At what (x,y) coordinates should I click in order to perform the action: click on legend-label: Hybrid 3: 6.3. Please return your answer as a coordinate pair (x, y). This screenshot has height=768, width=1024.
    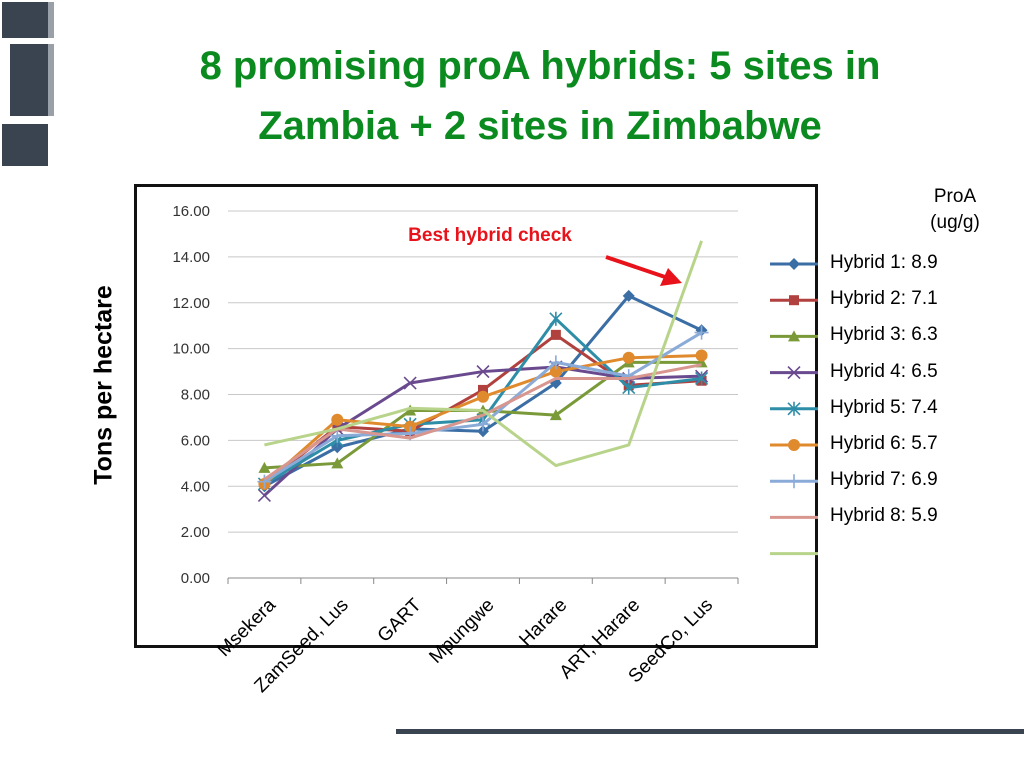
    Looking at the image, I should click on (884, 335).